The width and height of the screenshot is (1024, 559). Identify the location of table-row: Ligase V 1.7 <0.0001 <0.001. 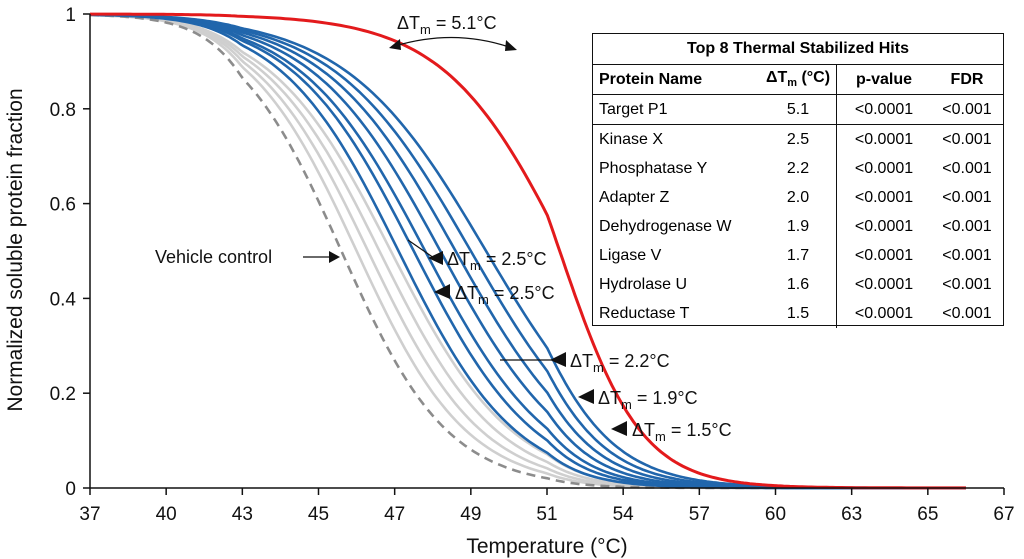
(798, 255).